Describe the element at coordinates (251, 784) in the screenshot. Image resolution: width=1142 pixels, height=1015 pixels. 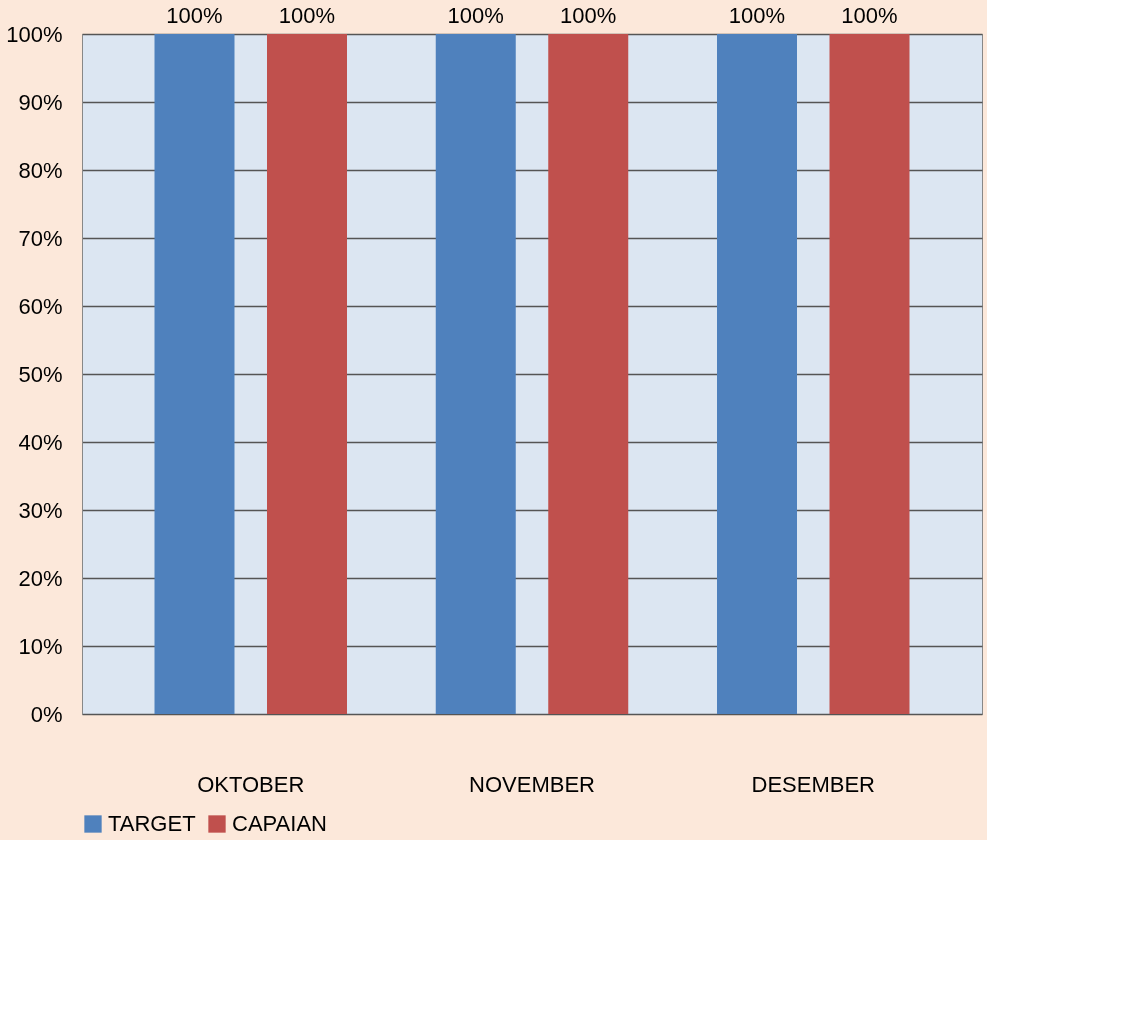
I see `x-tick-label: OKTOBER` at that location.